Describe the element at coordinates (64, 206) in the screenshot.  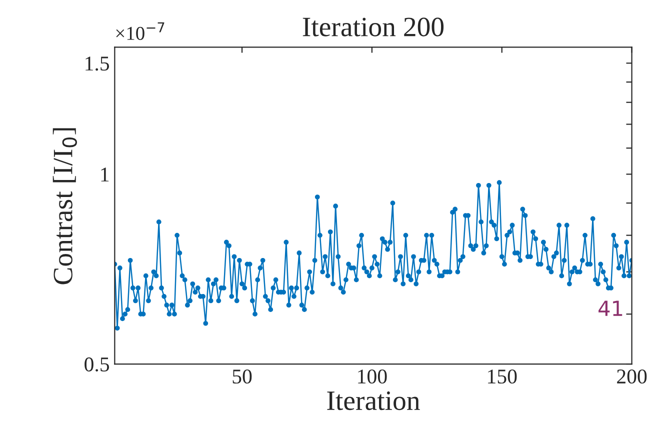
I see `y-axis-title: Contrast [I/I$_{0}$]` at that location.